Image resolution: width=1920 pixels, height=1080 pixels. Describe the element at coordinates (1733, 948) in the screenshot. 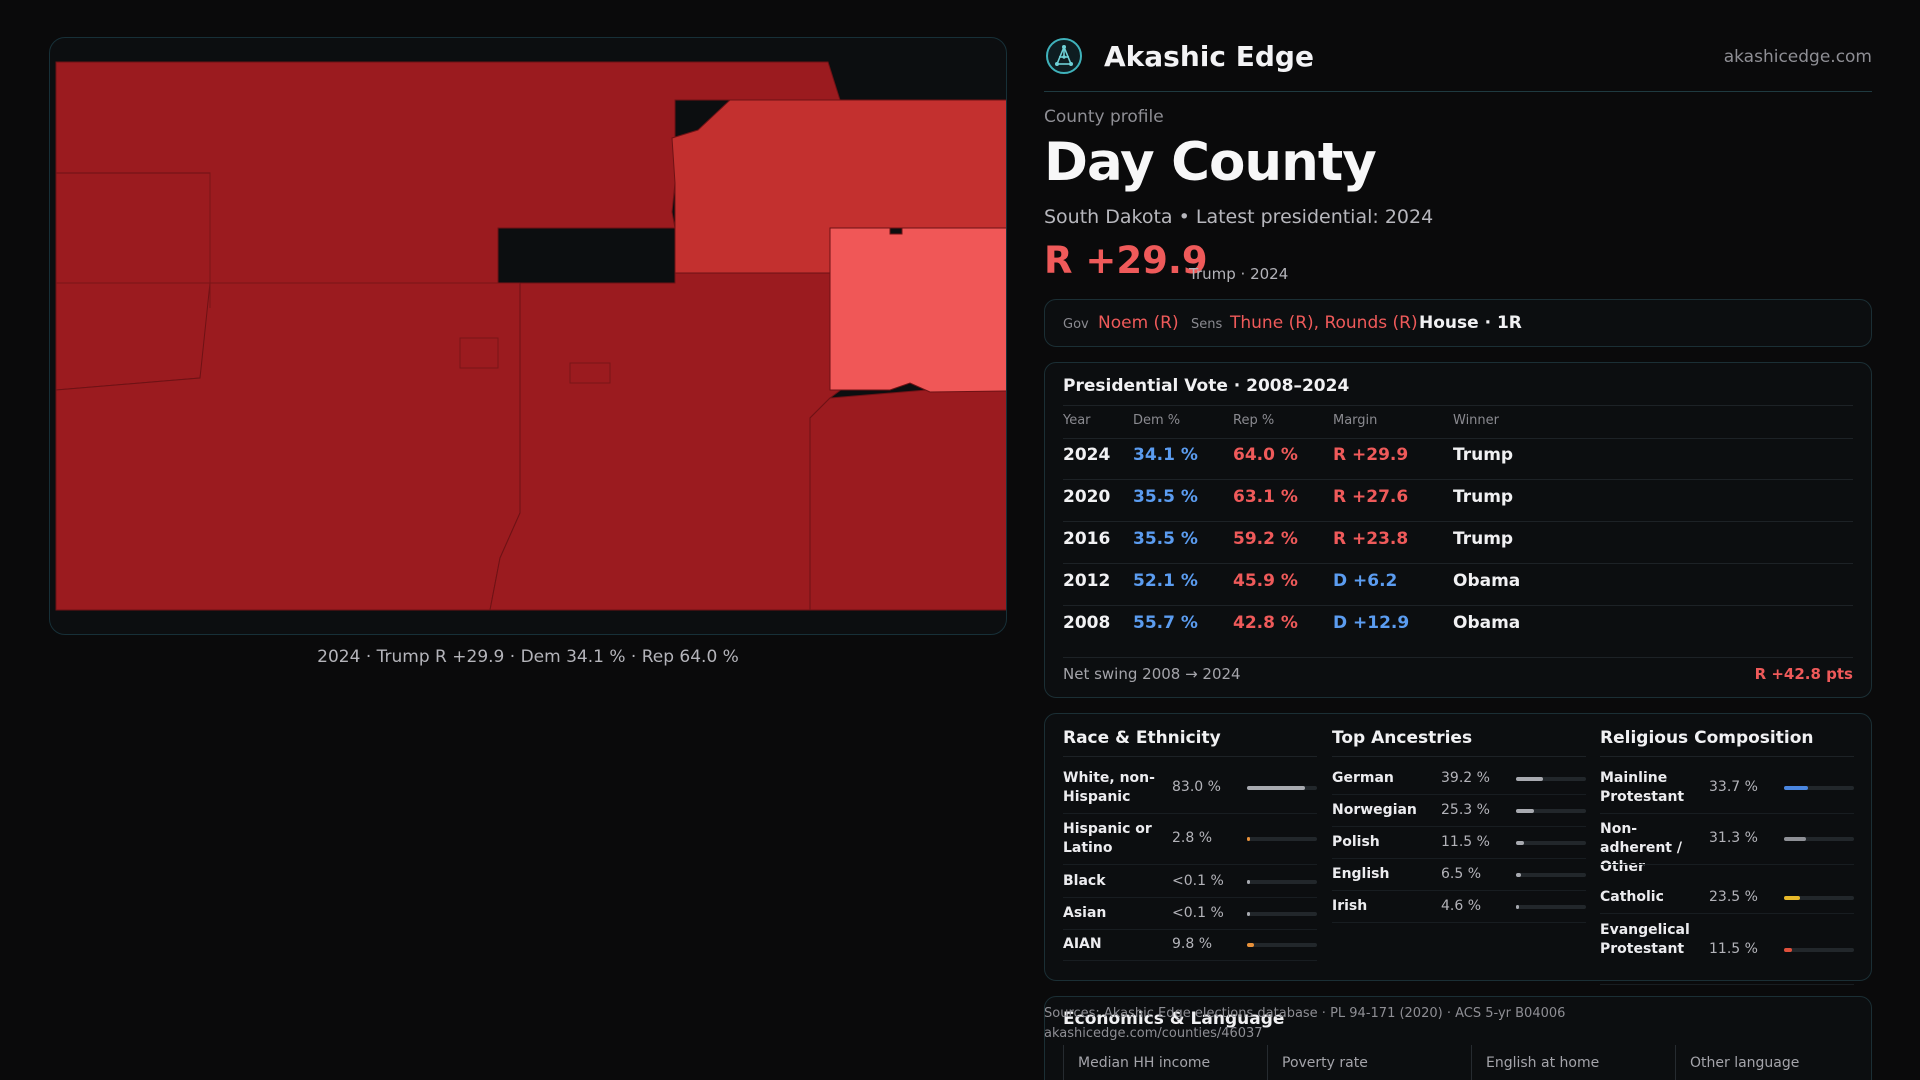

I see `religion-item-value: 11.5 %` at that location.